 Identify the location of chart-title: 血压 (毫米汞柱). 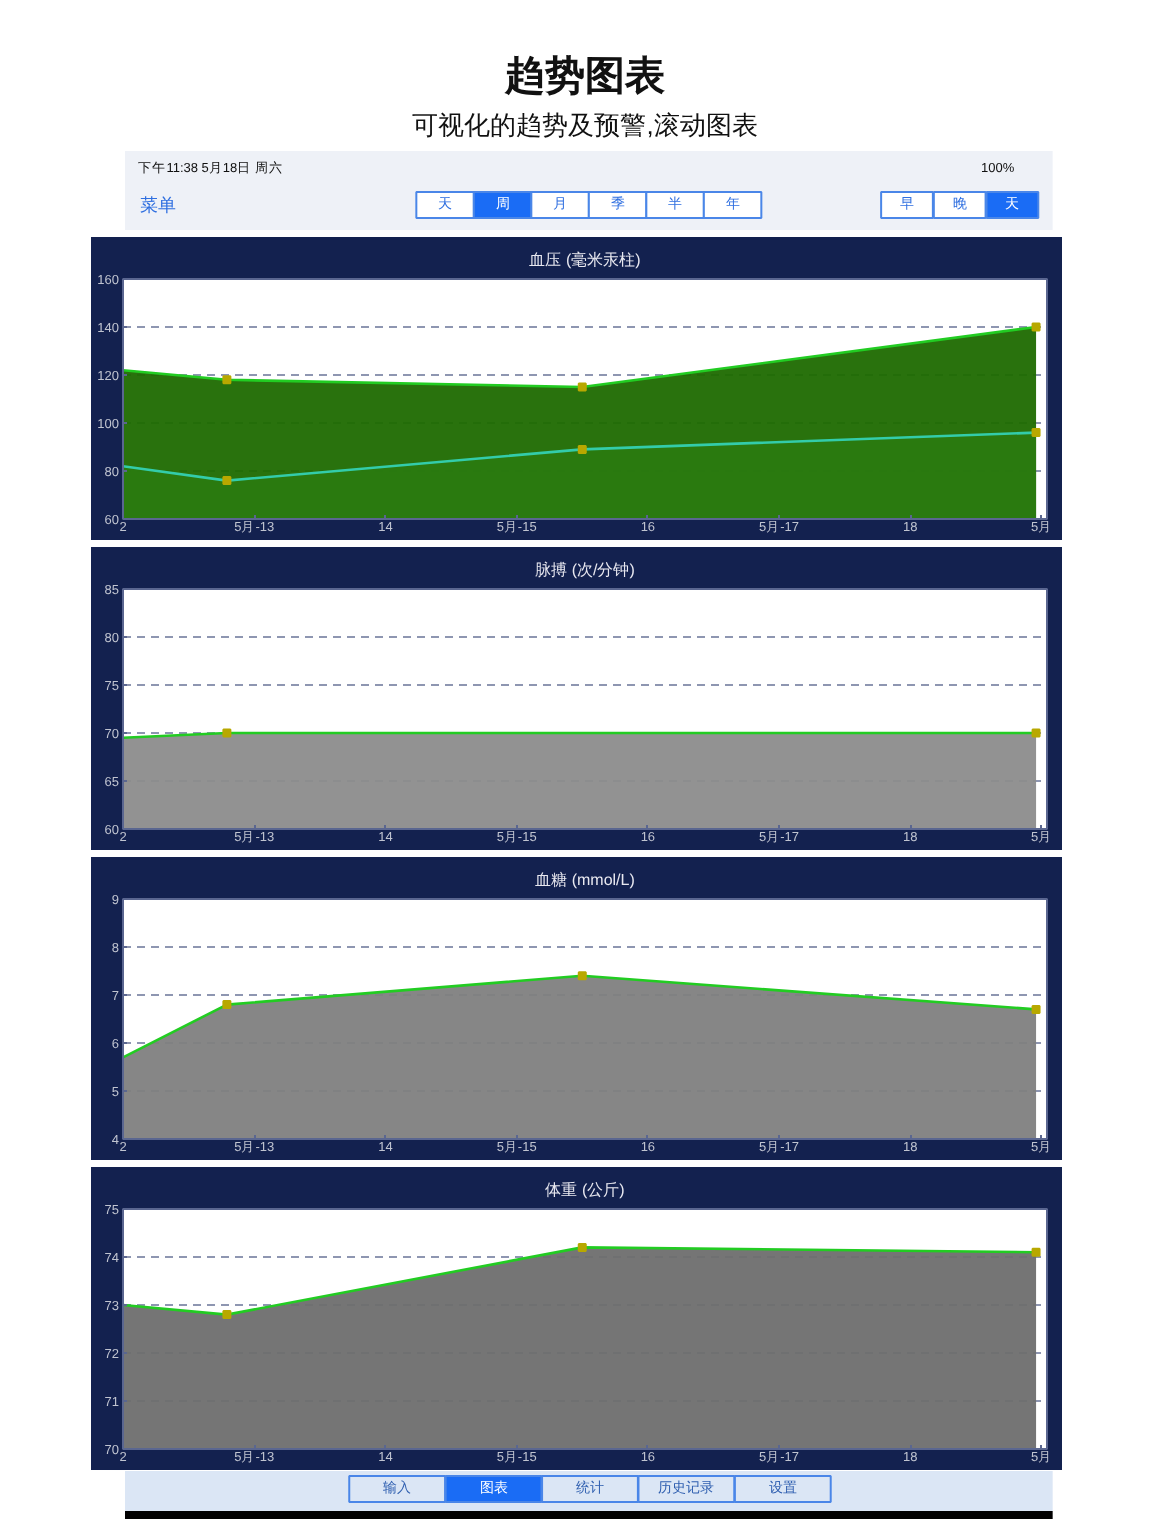
(585, 260).